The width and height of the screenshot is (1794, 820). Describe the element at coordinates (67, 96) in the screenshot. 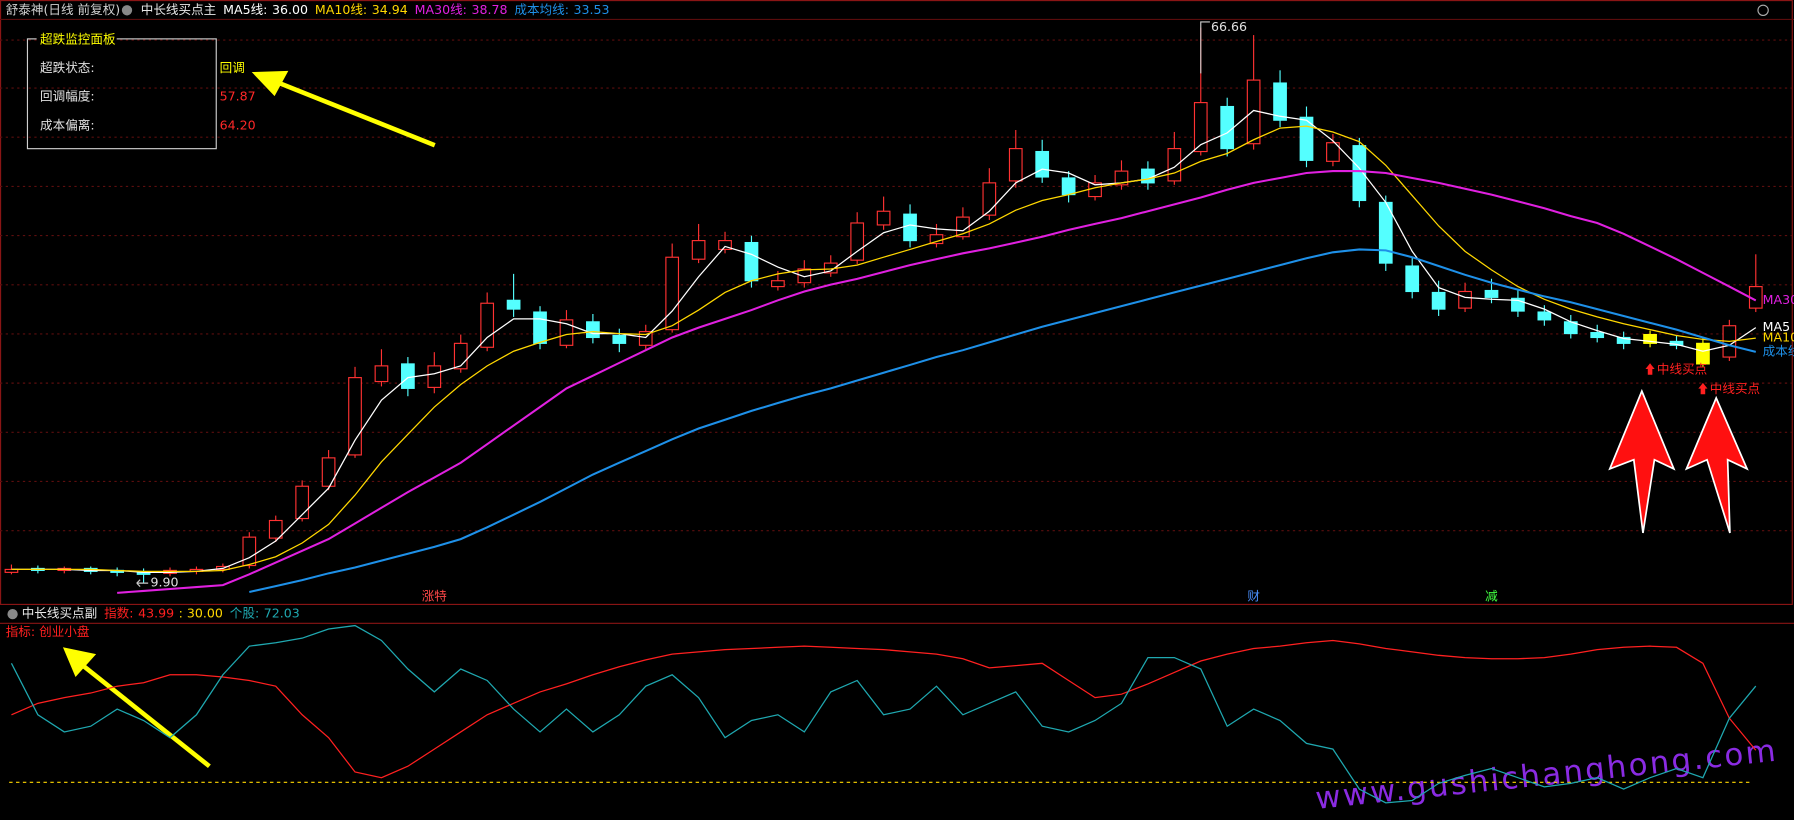

I see `panel-label: 回调幅度:` at that location.